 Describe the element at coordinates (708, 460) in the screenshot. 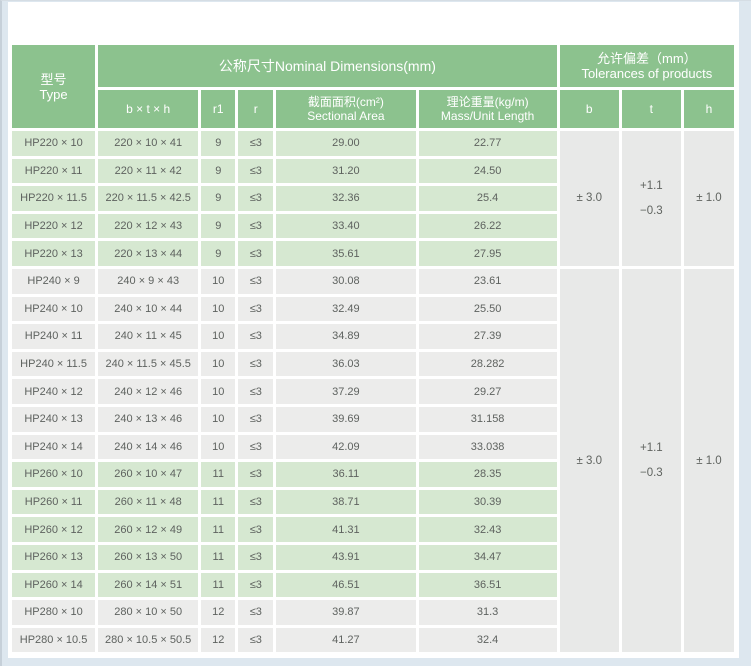

I see `tolerance-cell-h: ± 1.0` at that location.